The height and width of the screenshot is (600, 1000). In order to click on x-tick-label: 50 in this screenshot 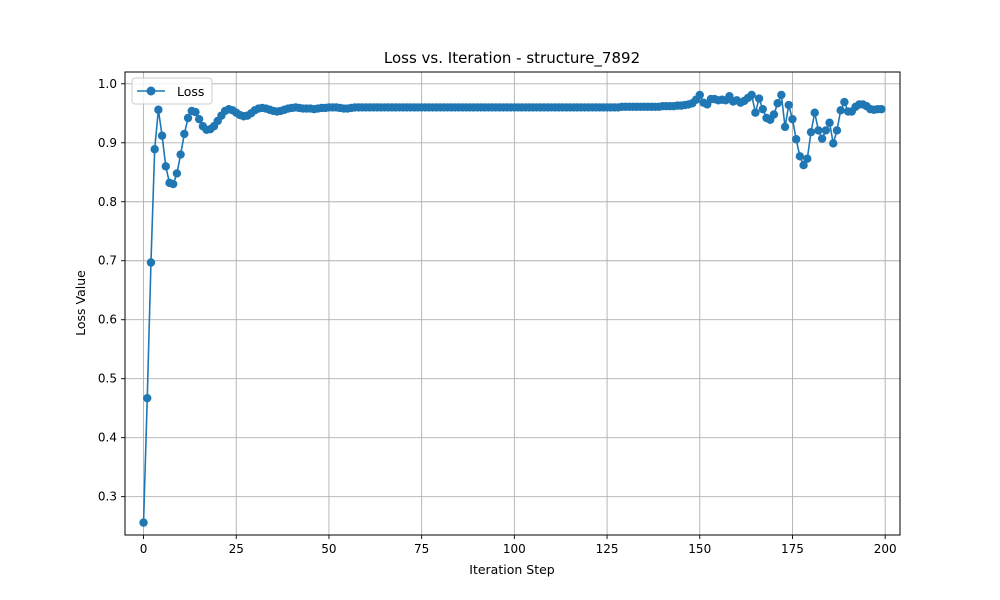, I will do `click(328, 549)`.